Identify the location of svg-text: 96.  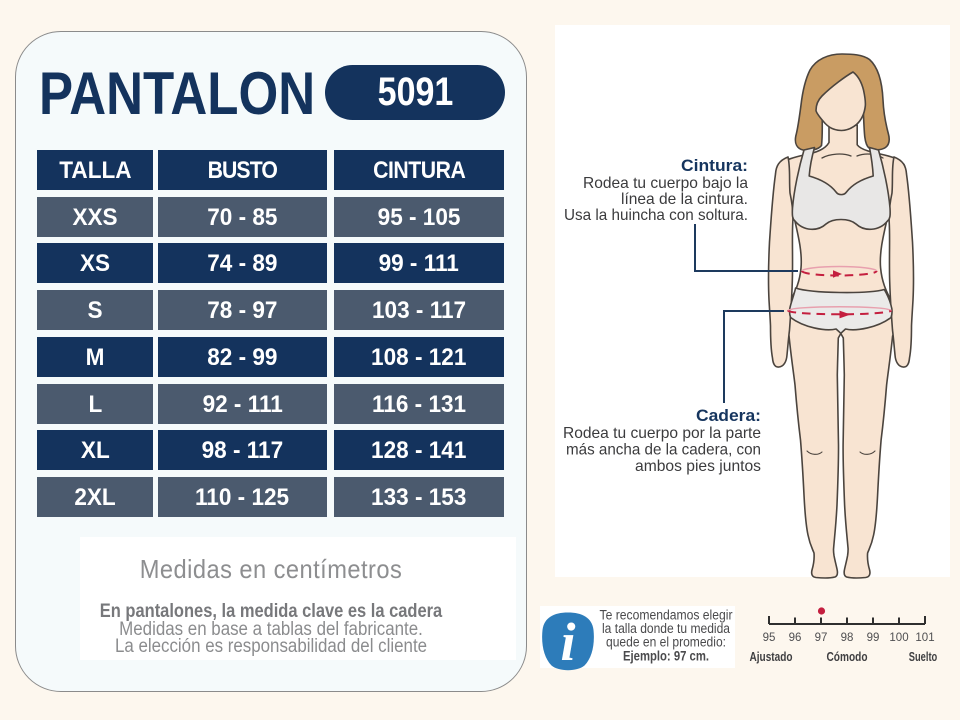
(795, 638).